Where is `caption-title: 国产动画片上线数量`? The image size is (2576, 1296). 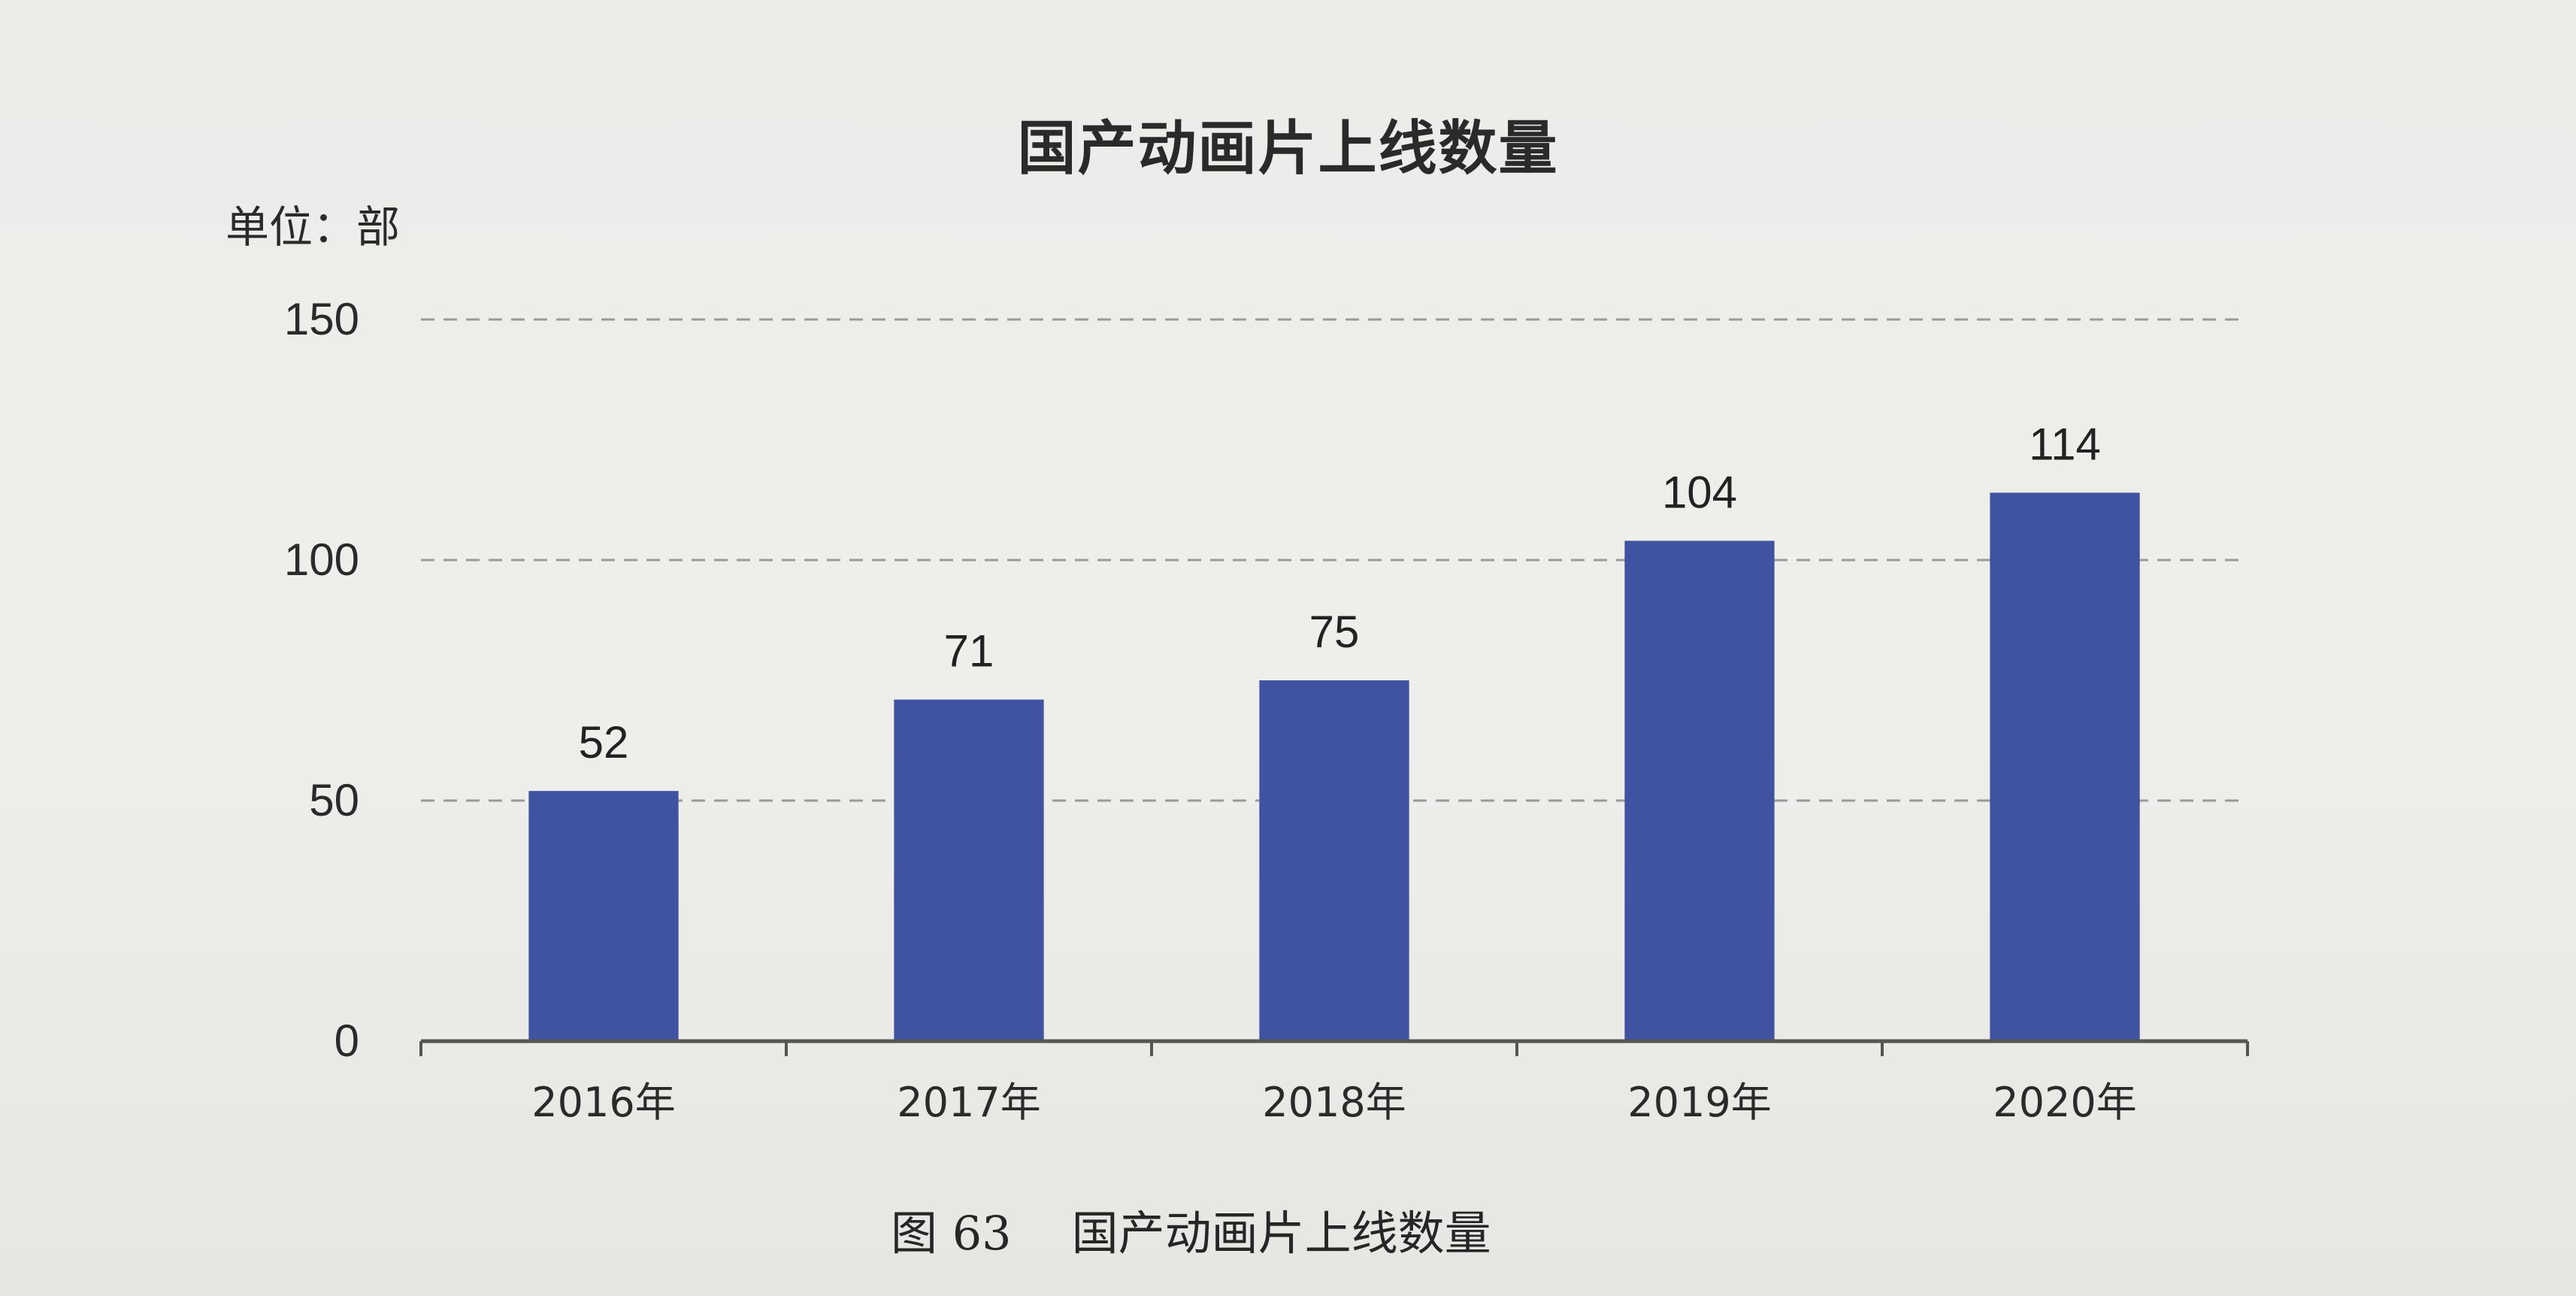 caption-title: 国产动画片上线数量 is located at coordinates (1281, 1233).